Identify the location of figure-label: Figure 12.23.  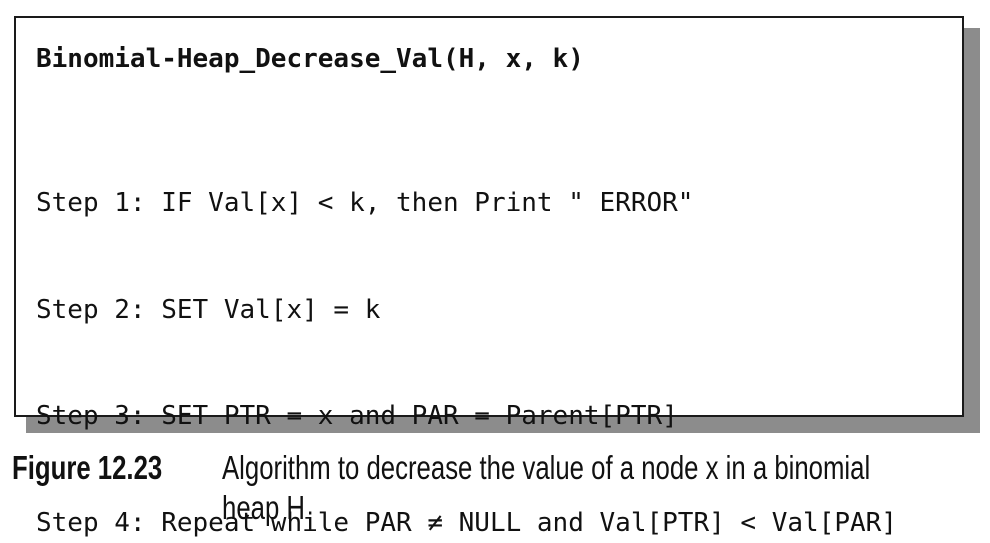
(87, 467).